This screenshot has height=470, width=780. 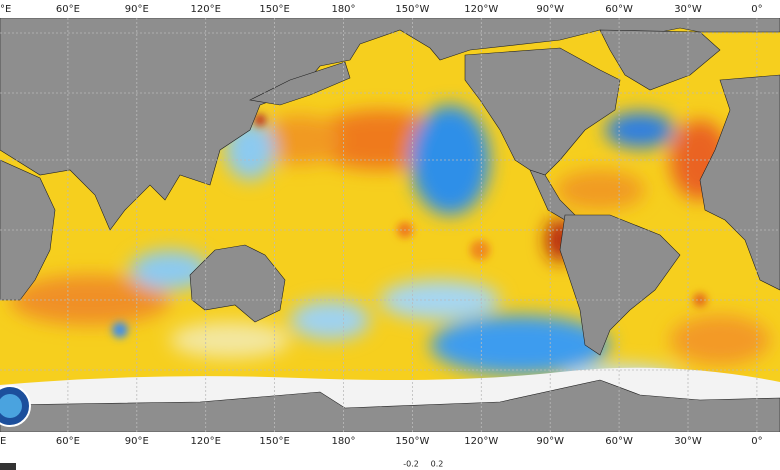 I want to click on top-longitude-label: 90°E, so click(x=137, y=9).